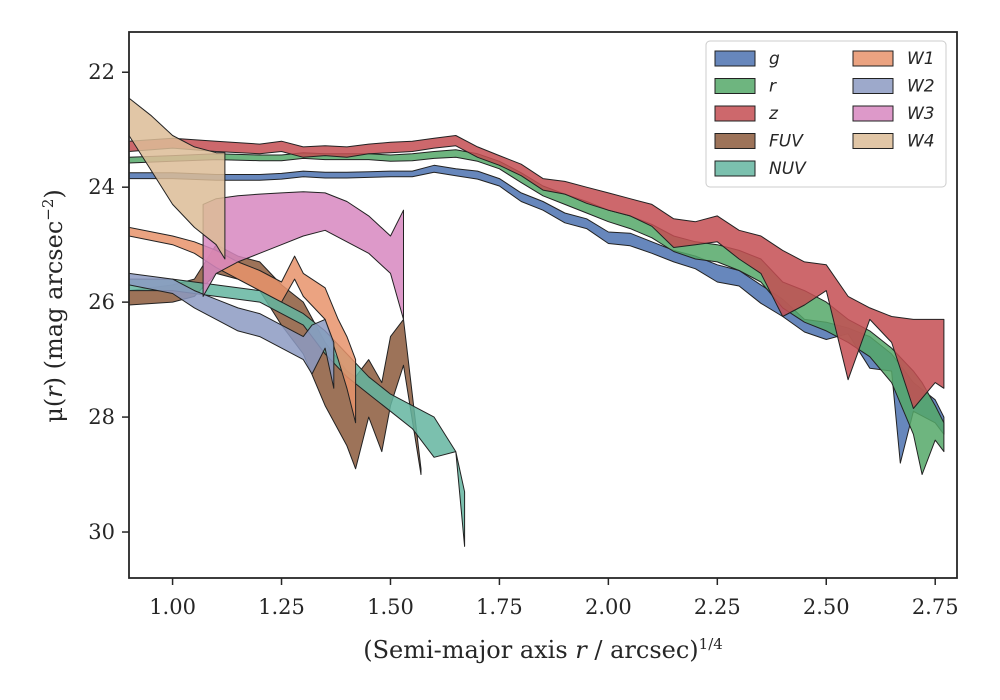 The image size is (1000, 700). Describe the element at coordinates (717, 607) in the screenshot. I see `x-tick-label: 2.25` at that location.